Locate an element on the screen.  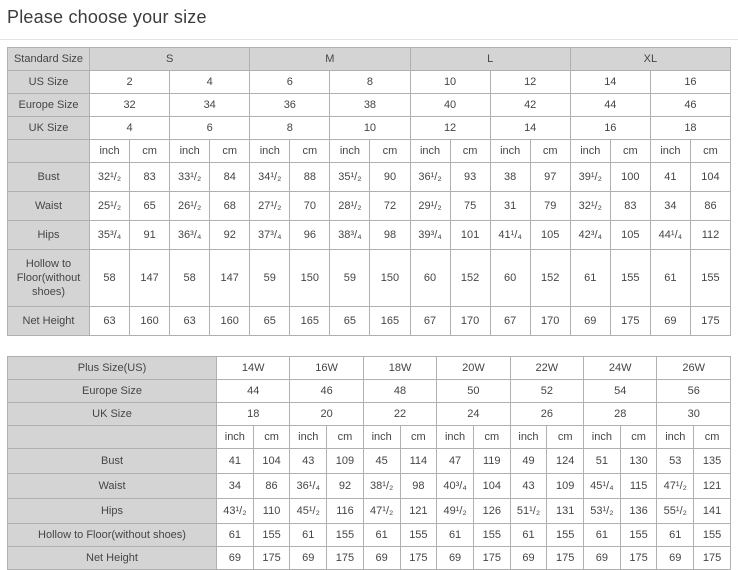
row-label: US Size is located at coordinates (48, 82).